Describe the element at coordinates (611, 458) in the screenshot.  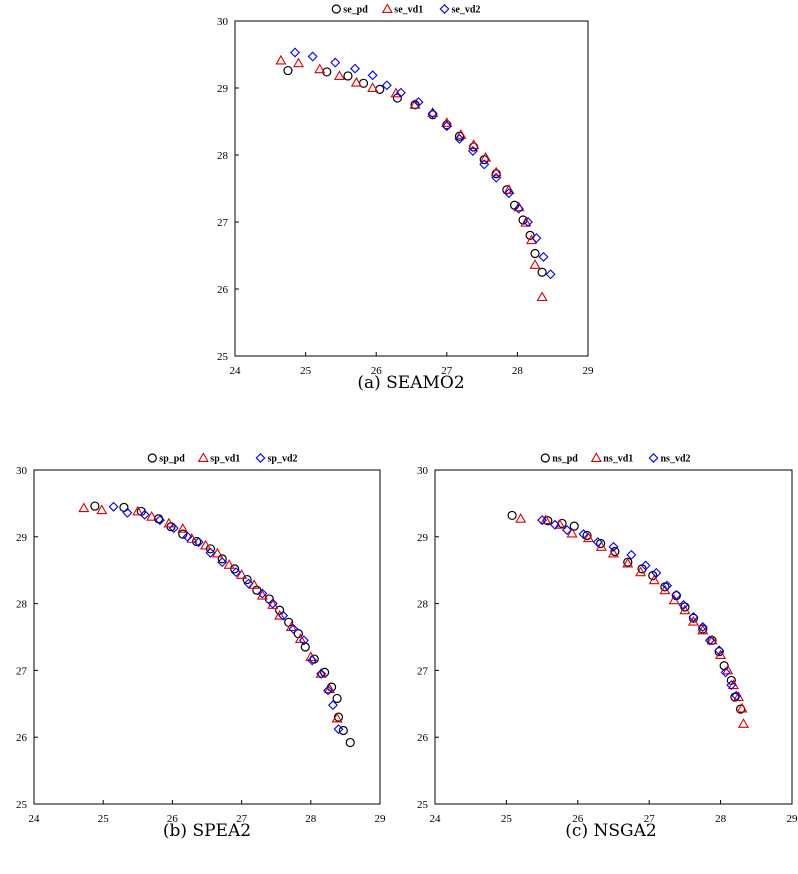
I see `legend-item: ns_vd1` at that location.